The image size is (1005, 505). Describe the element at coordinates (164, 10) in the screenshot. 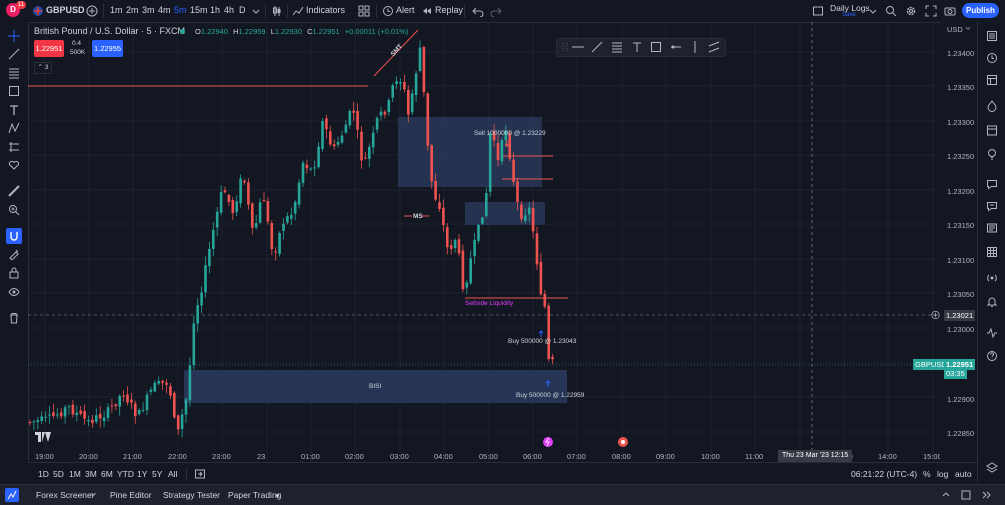

I see `interval-4m: 4m` at that location.